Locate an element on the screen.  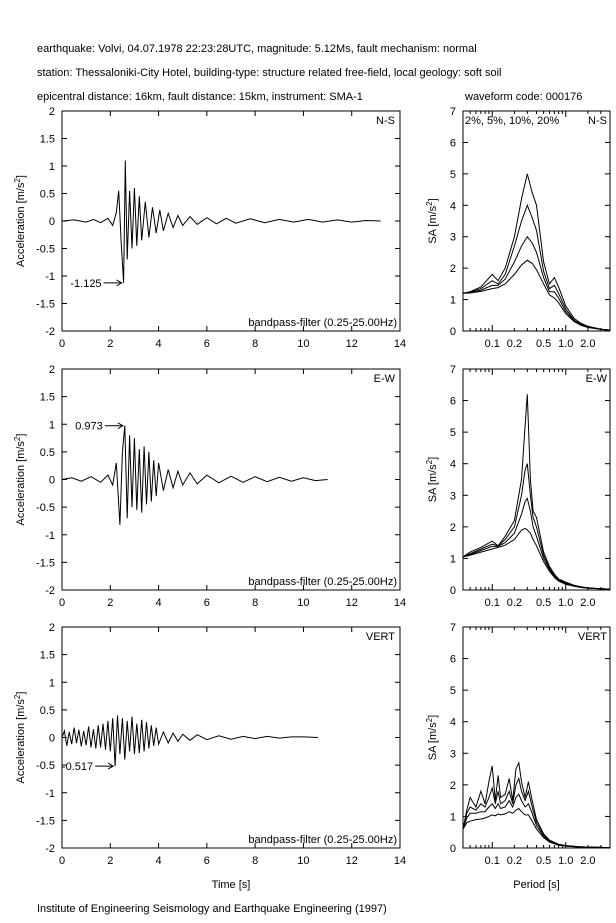
spectrum-curve-5pct is located at coordinates (536, 267).